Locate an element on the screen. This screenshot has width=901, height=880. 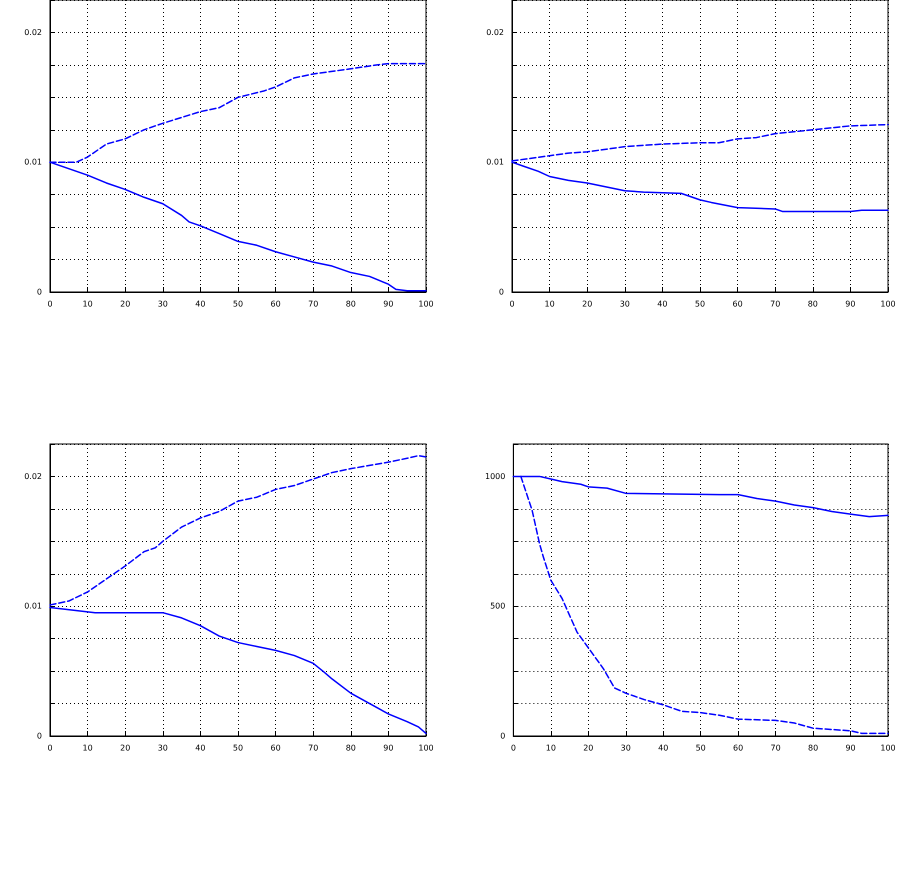
y-tick-label: 500 is located at coordinates (498, 606).